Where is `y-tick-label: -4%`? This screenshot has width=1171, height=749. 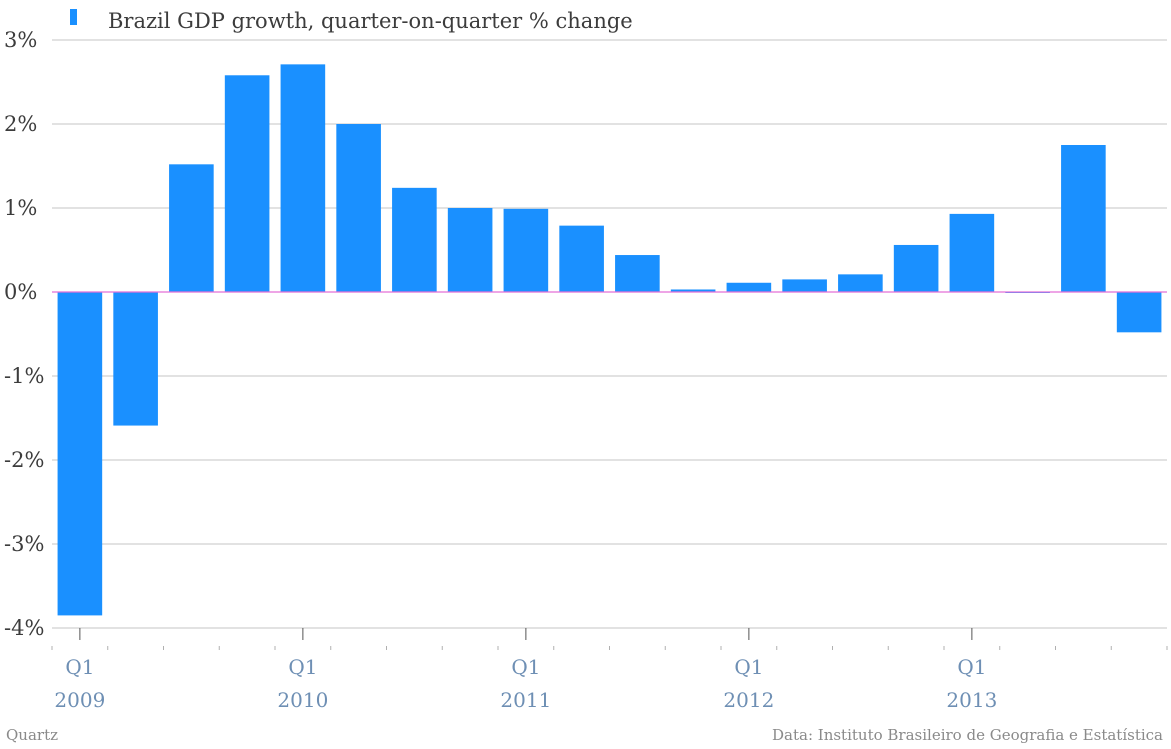
y-tick-label: -4% is located at coordinates (24, 628).